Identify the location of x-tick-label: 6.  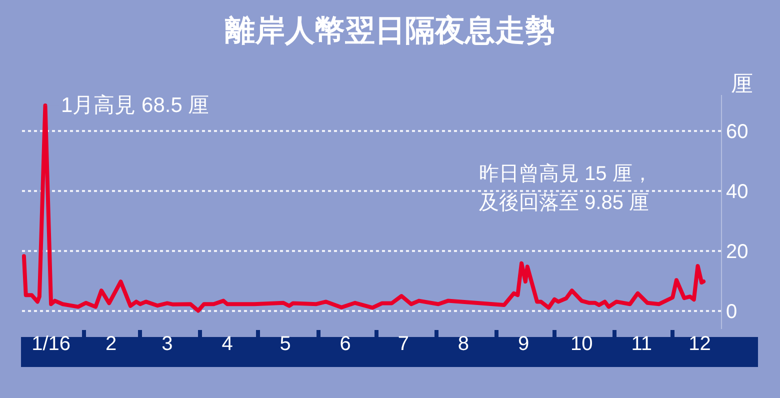
(345, 344).